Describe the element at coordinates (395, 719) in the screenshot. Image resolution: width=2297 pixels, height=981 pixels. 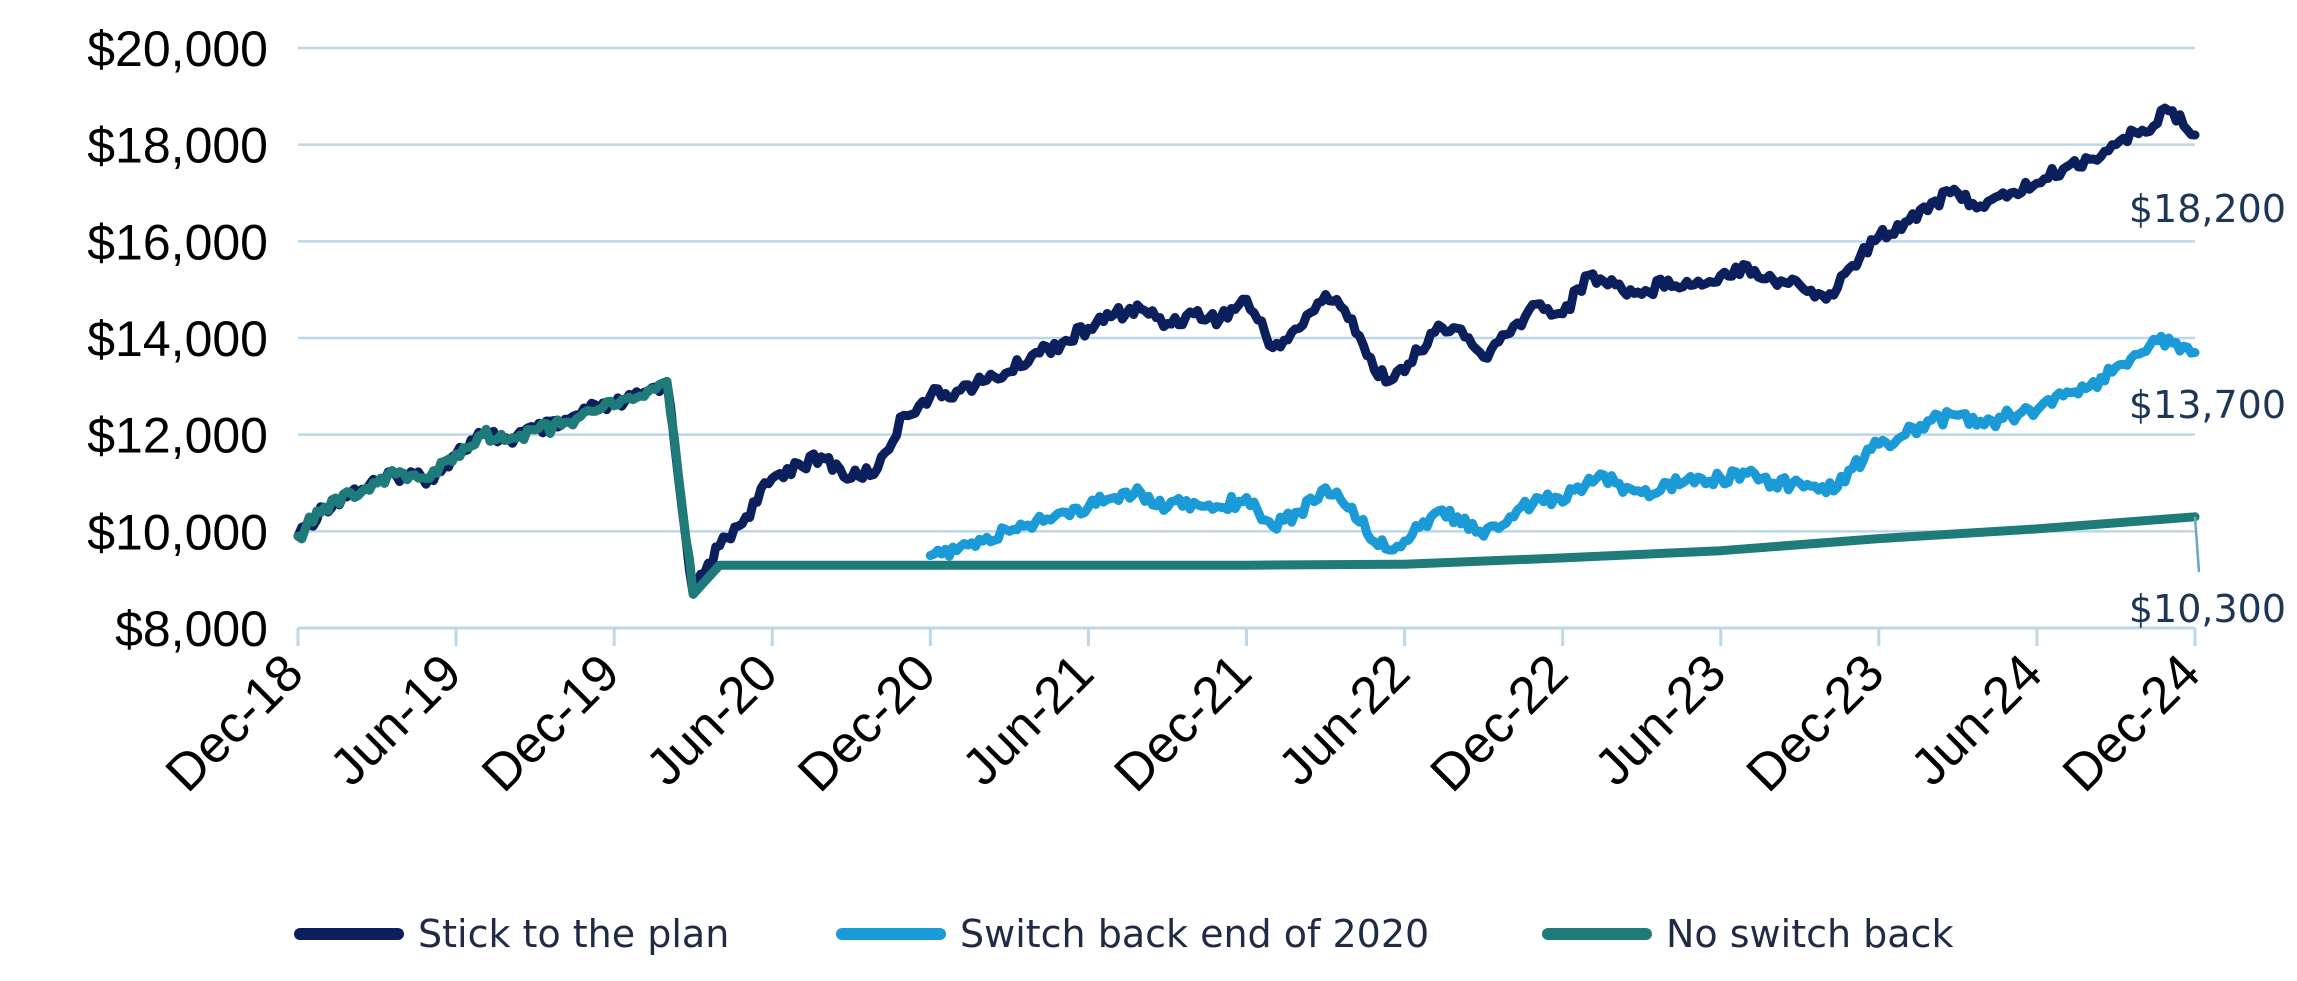
I see `x-tick-label: Jun-19` at that location.